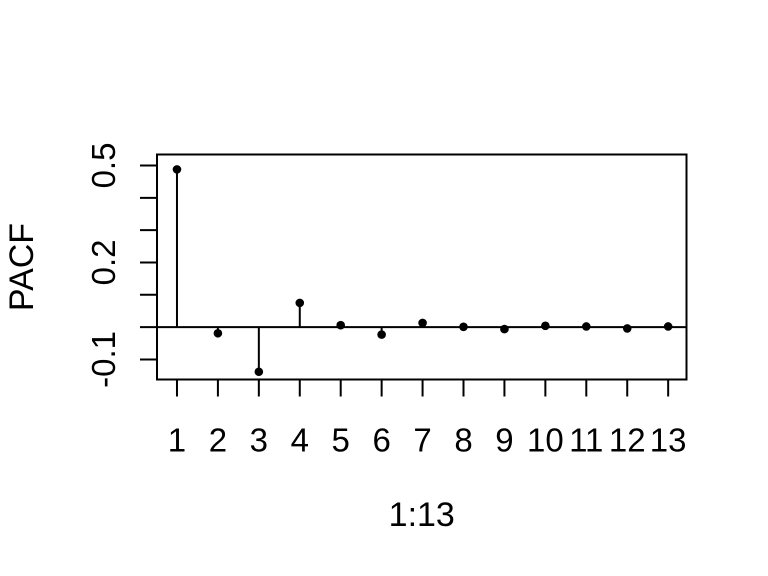  Describe the element at coordinates (586, 440) in the screenshot. I see `x-tick-label: 11` at that location.